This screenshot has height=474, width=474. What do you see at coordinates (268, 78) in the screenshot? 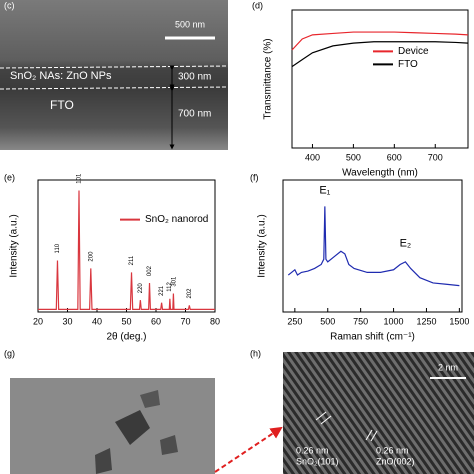
I see `y-axis-label: Transmittance (%)` at bounding box center [268, 78].